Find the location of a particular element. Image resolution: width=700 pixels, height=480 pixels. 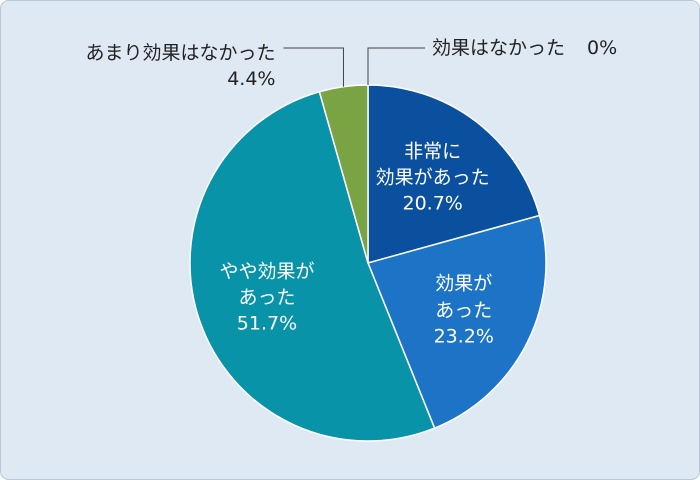

slice-label: あまり効果はなかった 4.4% is located at coordinates (180, 66).